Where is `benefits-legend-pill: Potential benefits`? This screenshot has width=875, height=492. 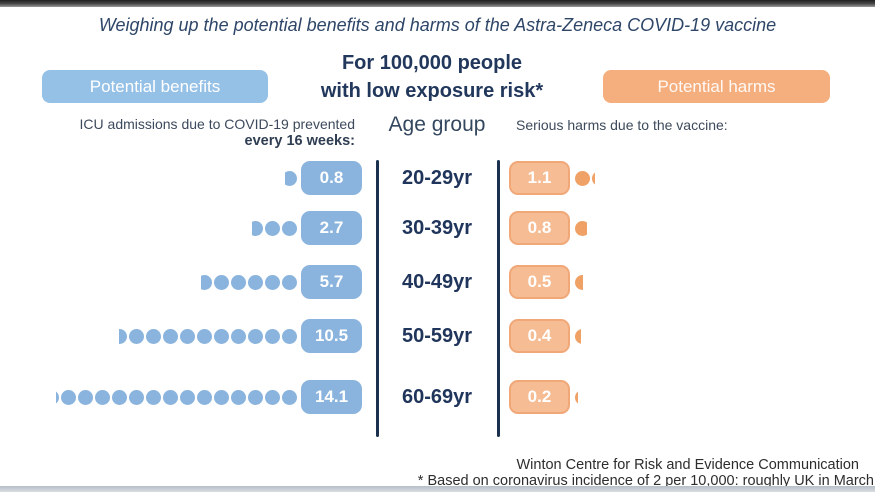
benefits-legend-pill: Potential benefits is located at coordinates (155, 86).